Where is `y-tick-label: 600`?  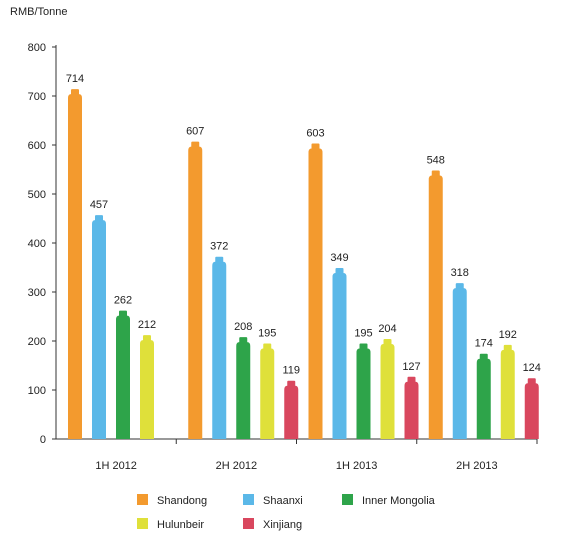 y-tick-label: 600 is located at coordinates (37, 146).